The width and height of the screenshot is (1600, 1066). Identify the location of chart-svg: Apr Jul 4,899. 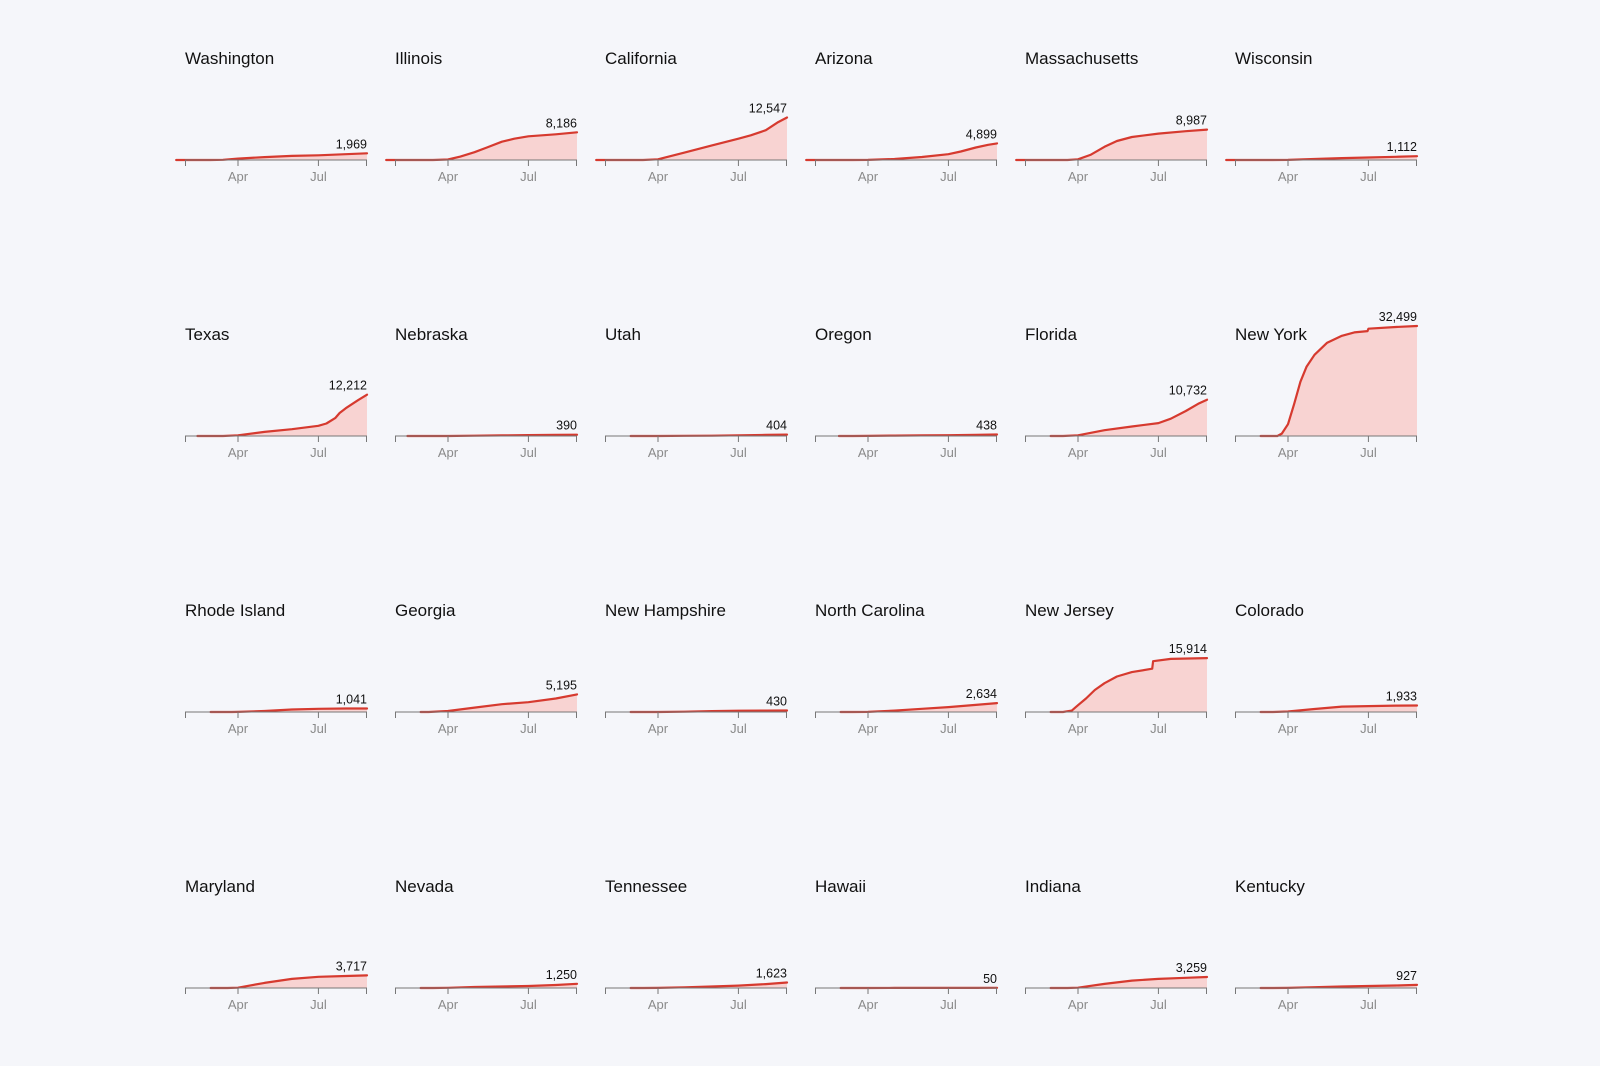
(902, 155).